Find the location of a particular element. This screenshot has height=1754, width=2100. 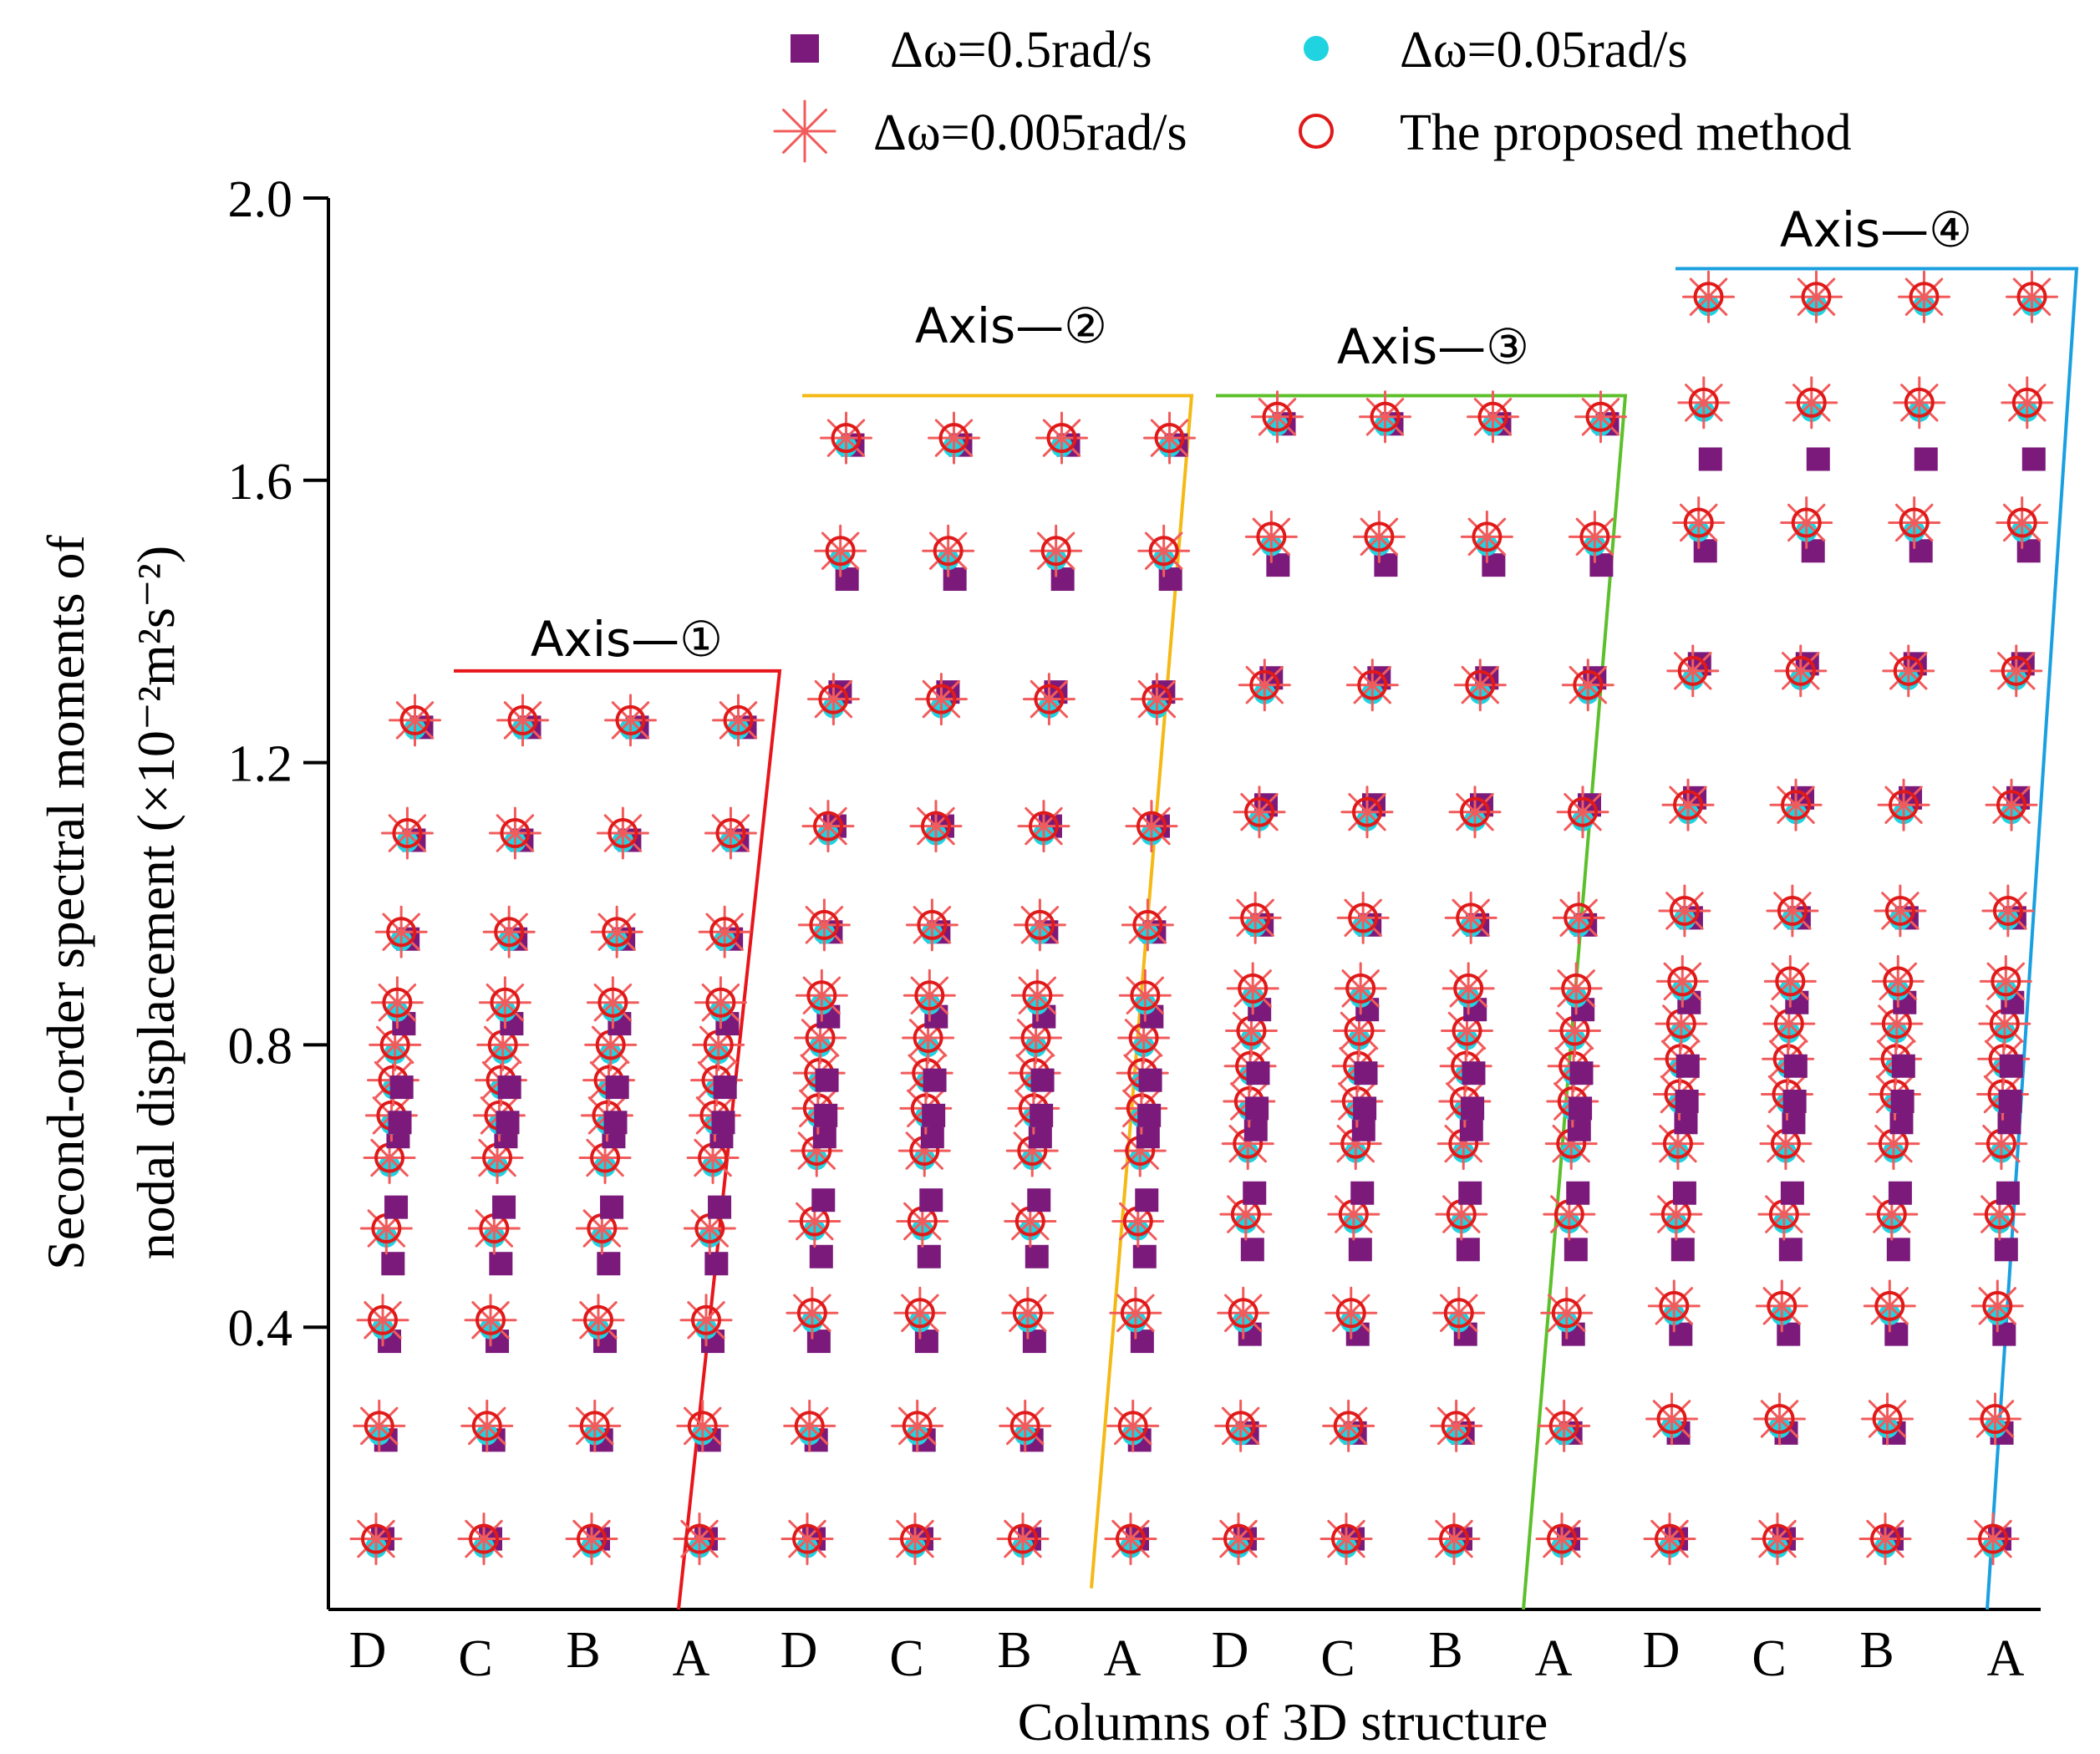

legend-item-medium: Δω=0.05rad/s is located at coordinates (1496, 50).